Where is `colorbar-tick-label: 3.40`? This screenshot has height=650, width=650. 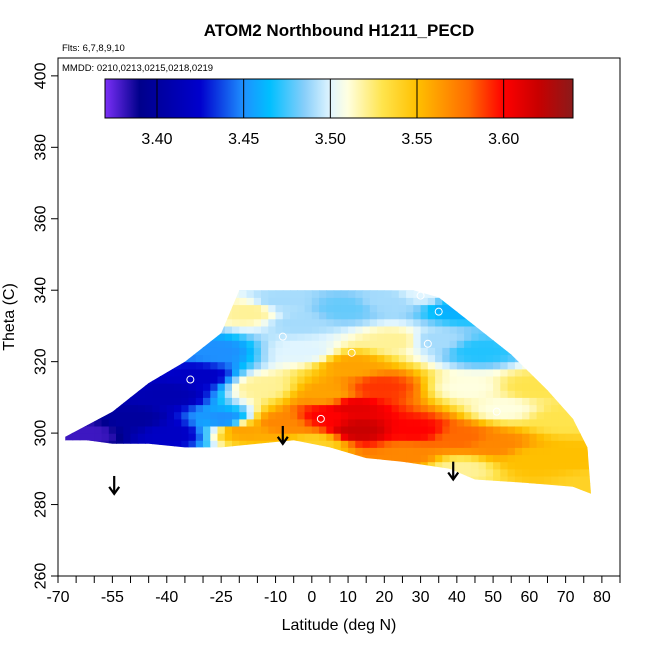 colorbar-tick-label: 3.40 is located at coordinates (156, 139).